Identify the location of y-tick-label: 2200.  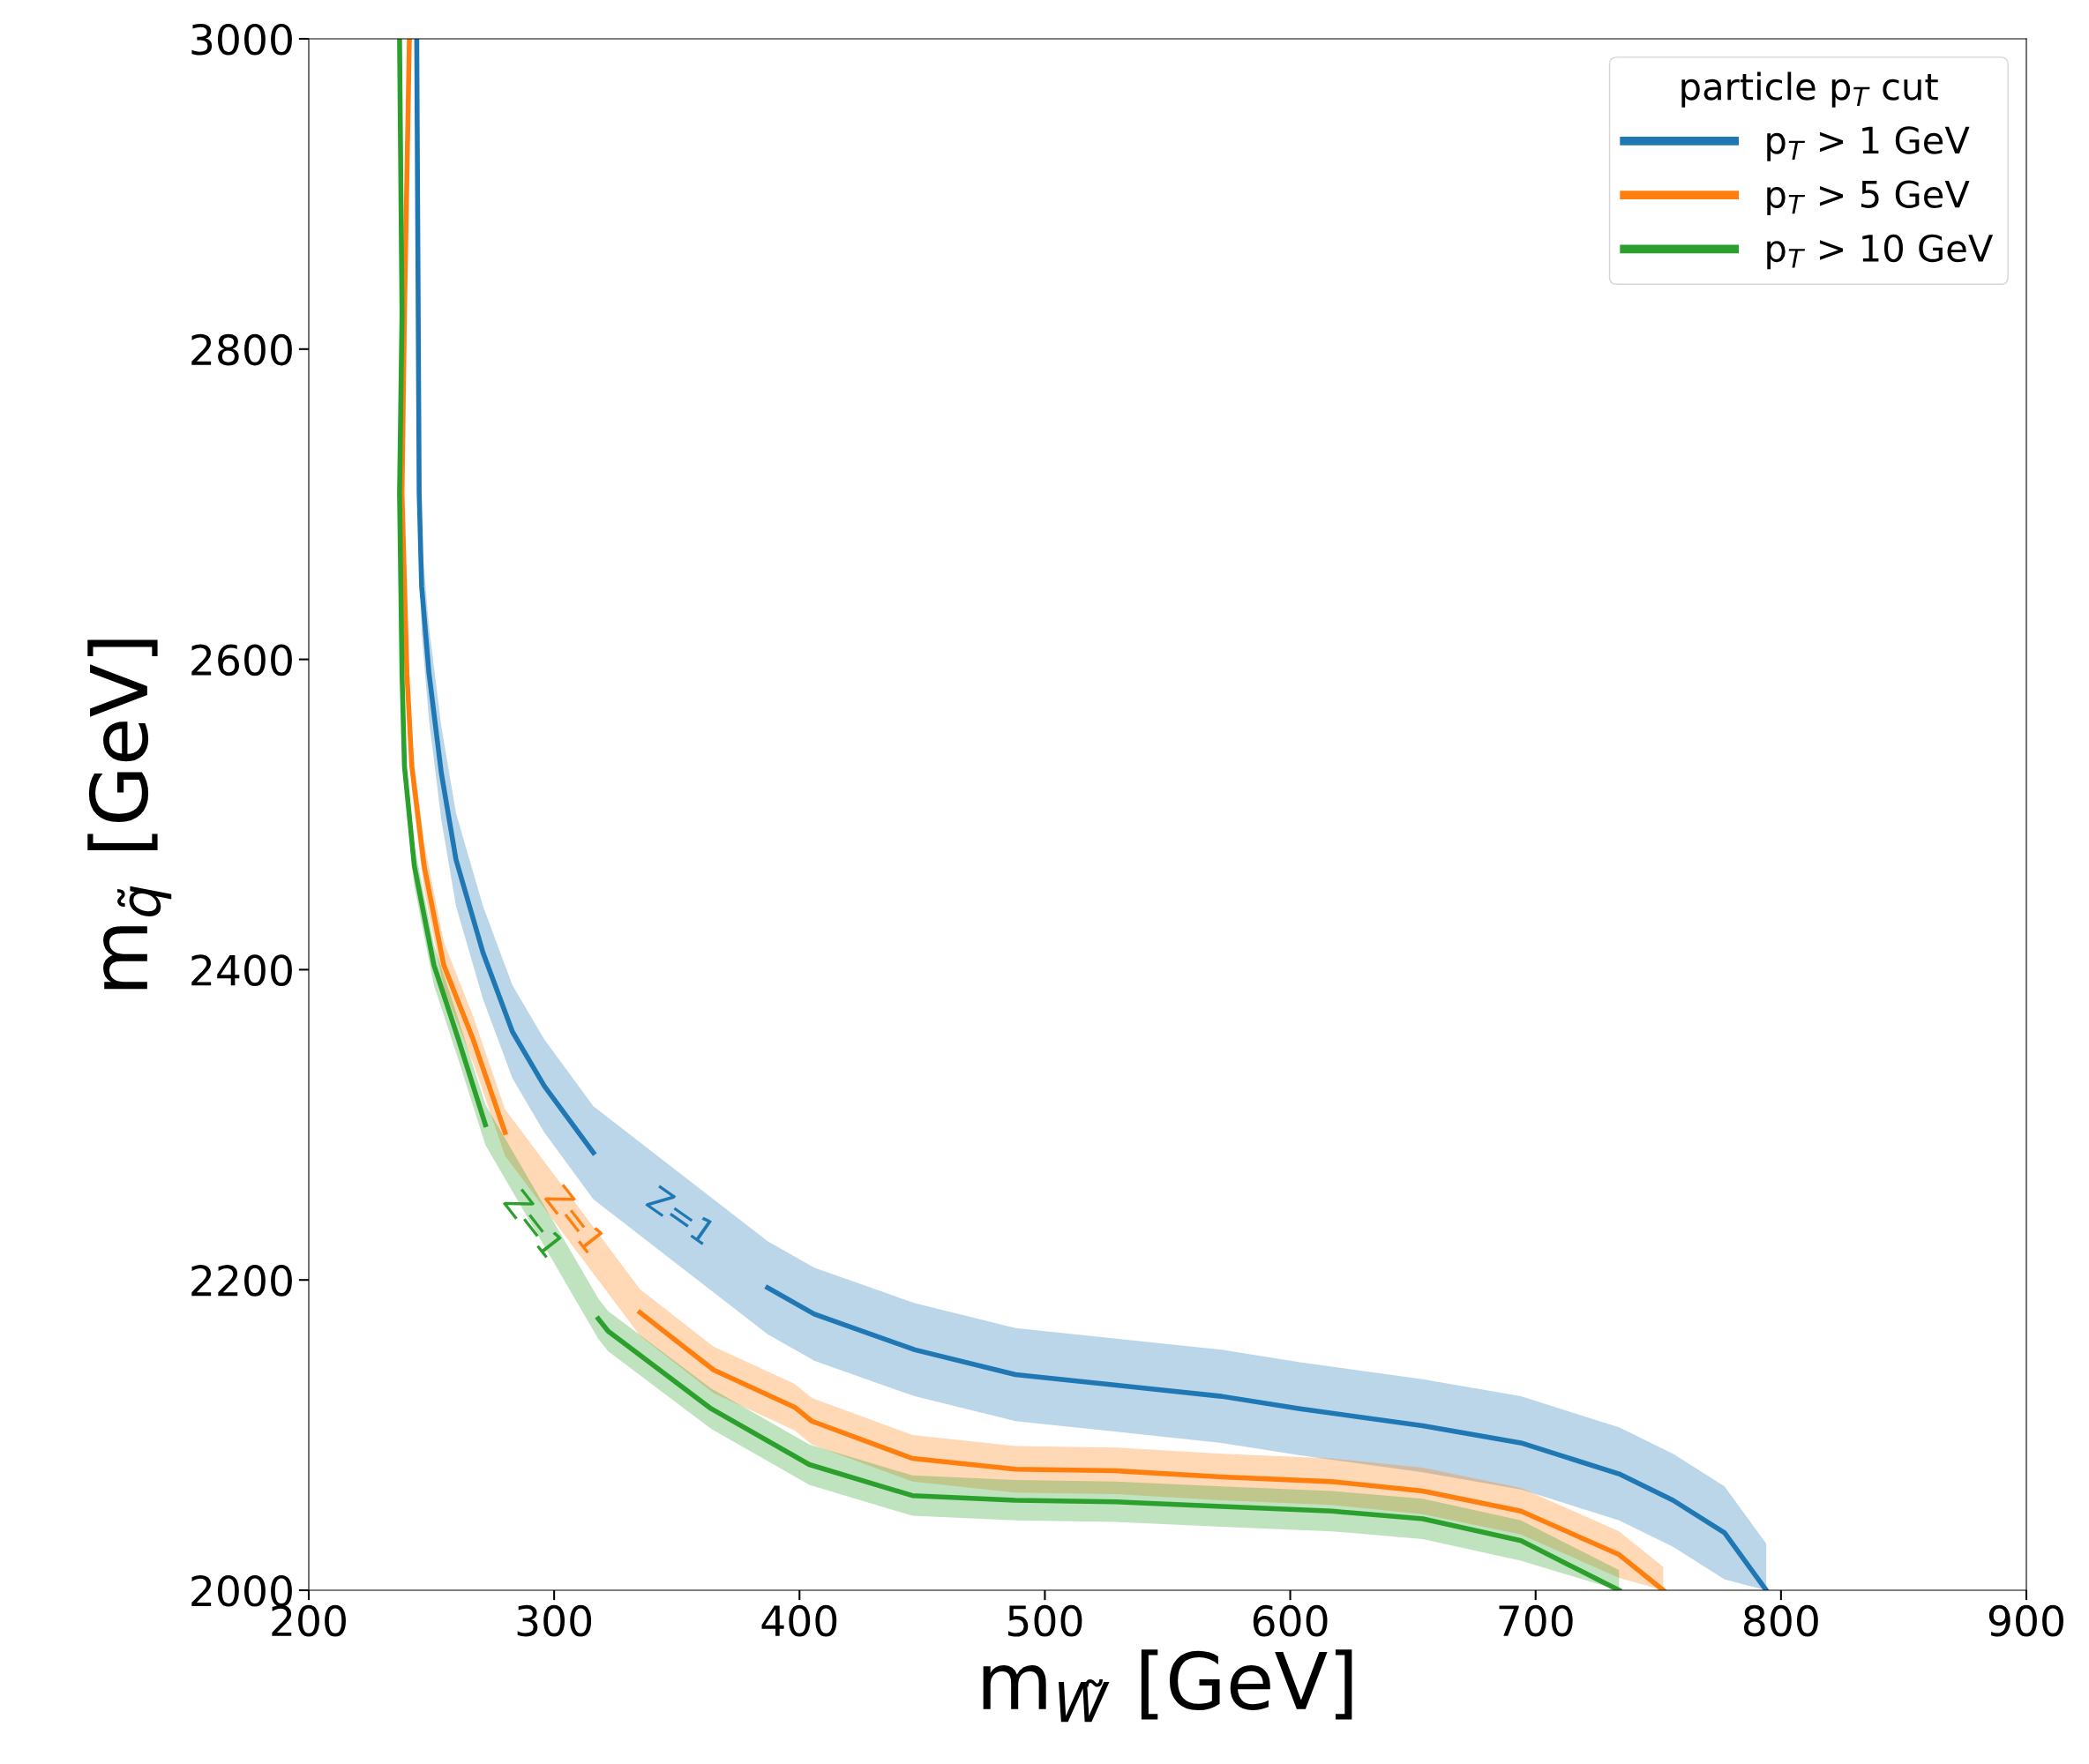
(241, 1281).